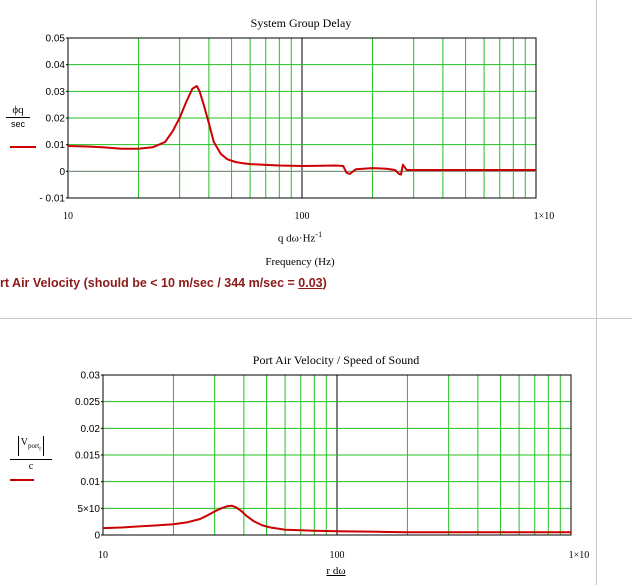  Describe the element at coordinates (337, 555) in the screenshot. I see `chart2-xtick-label: 100` at that location.